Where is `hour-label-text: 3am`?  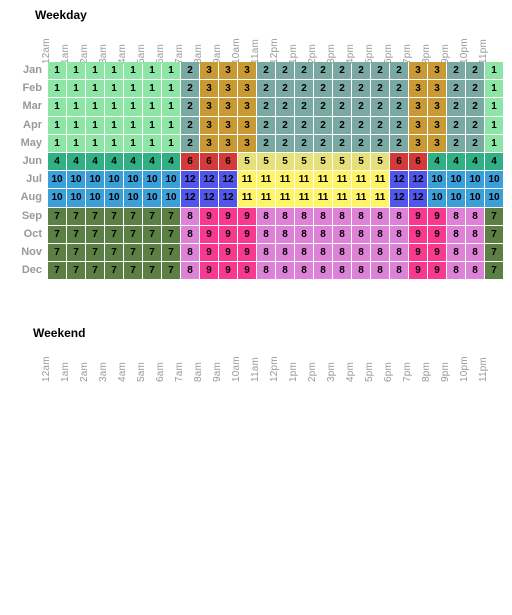 hour-label-text: 3am is located at coordinates (103, 371).